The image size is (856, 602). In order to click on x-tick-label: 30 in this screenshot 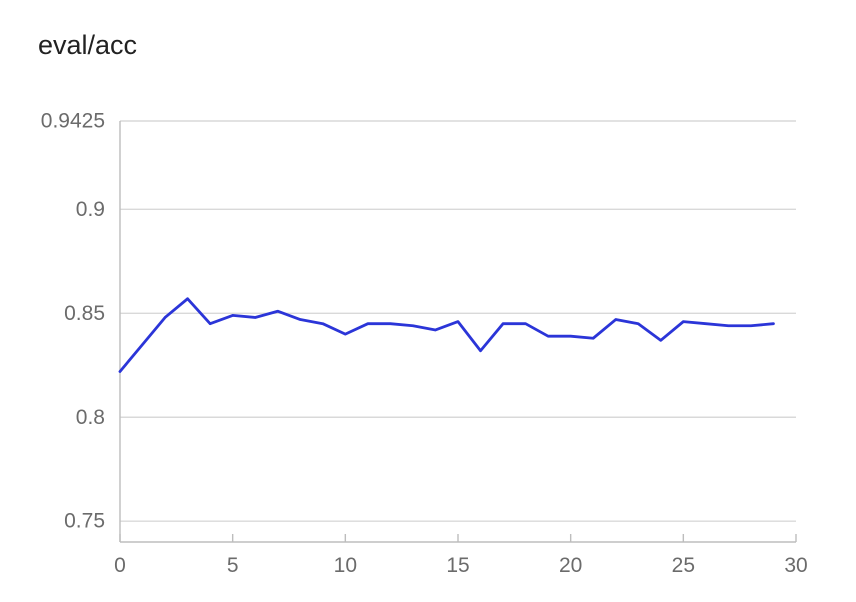, I will do `click(795, 565)`.